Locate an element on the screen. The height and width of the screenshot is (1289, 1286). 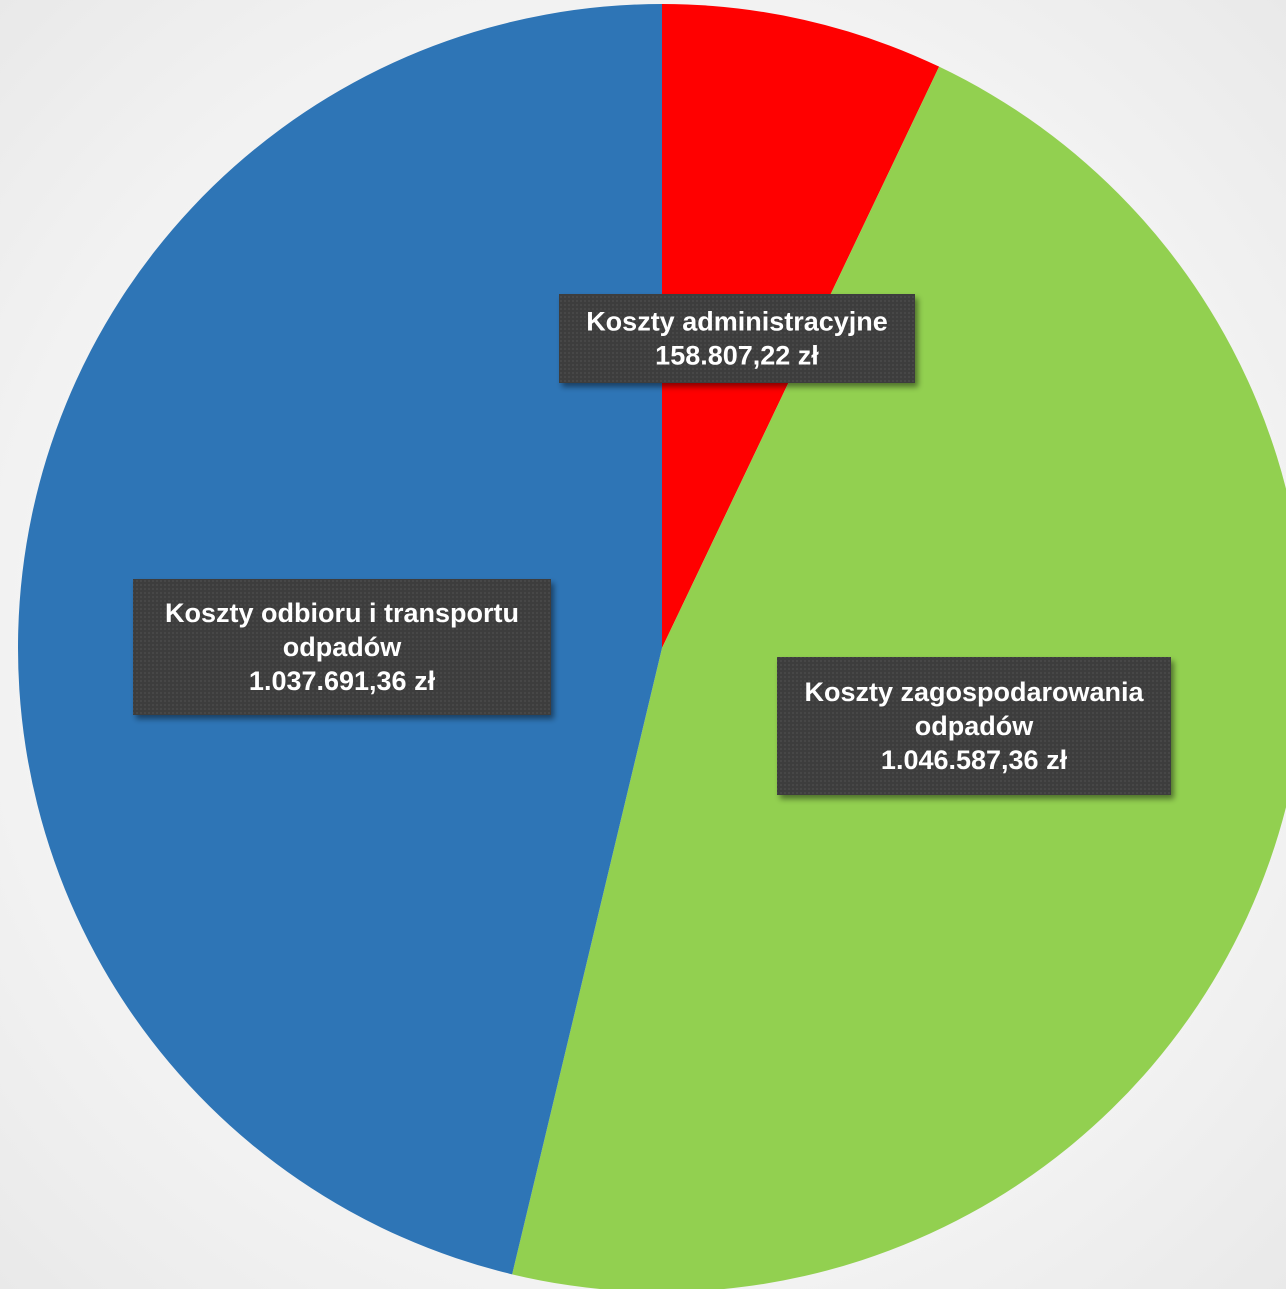
data-label-administracyjne: Koszty administracyjne 158.807,22 zł is located at coordinates (737, 338).